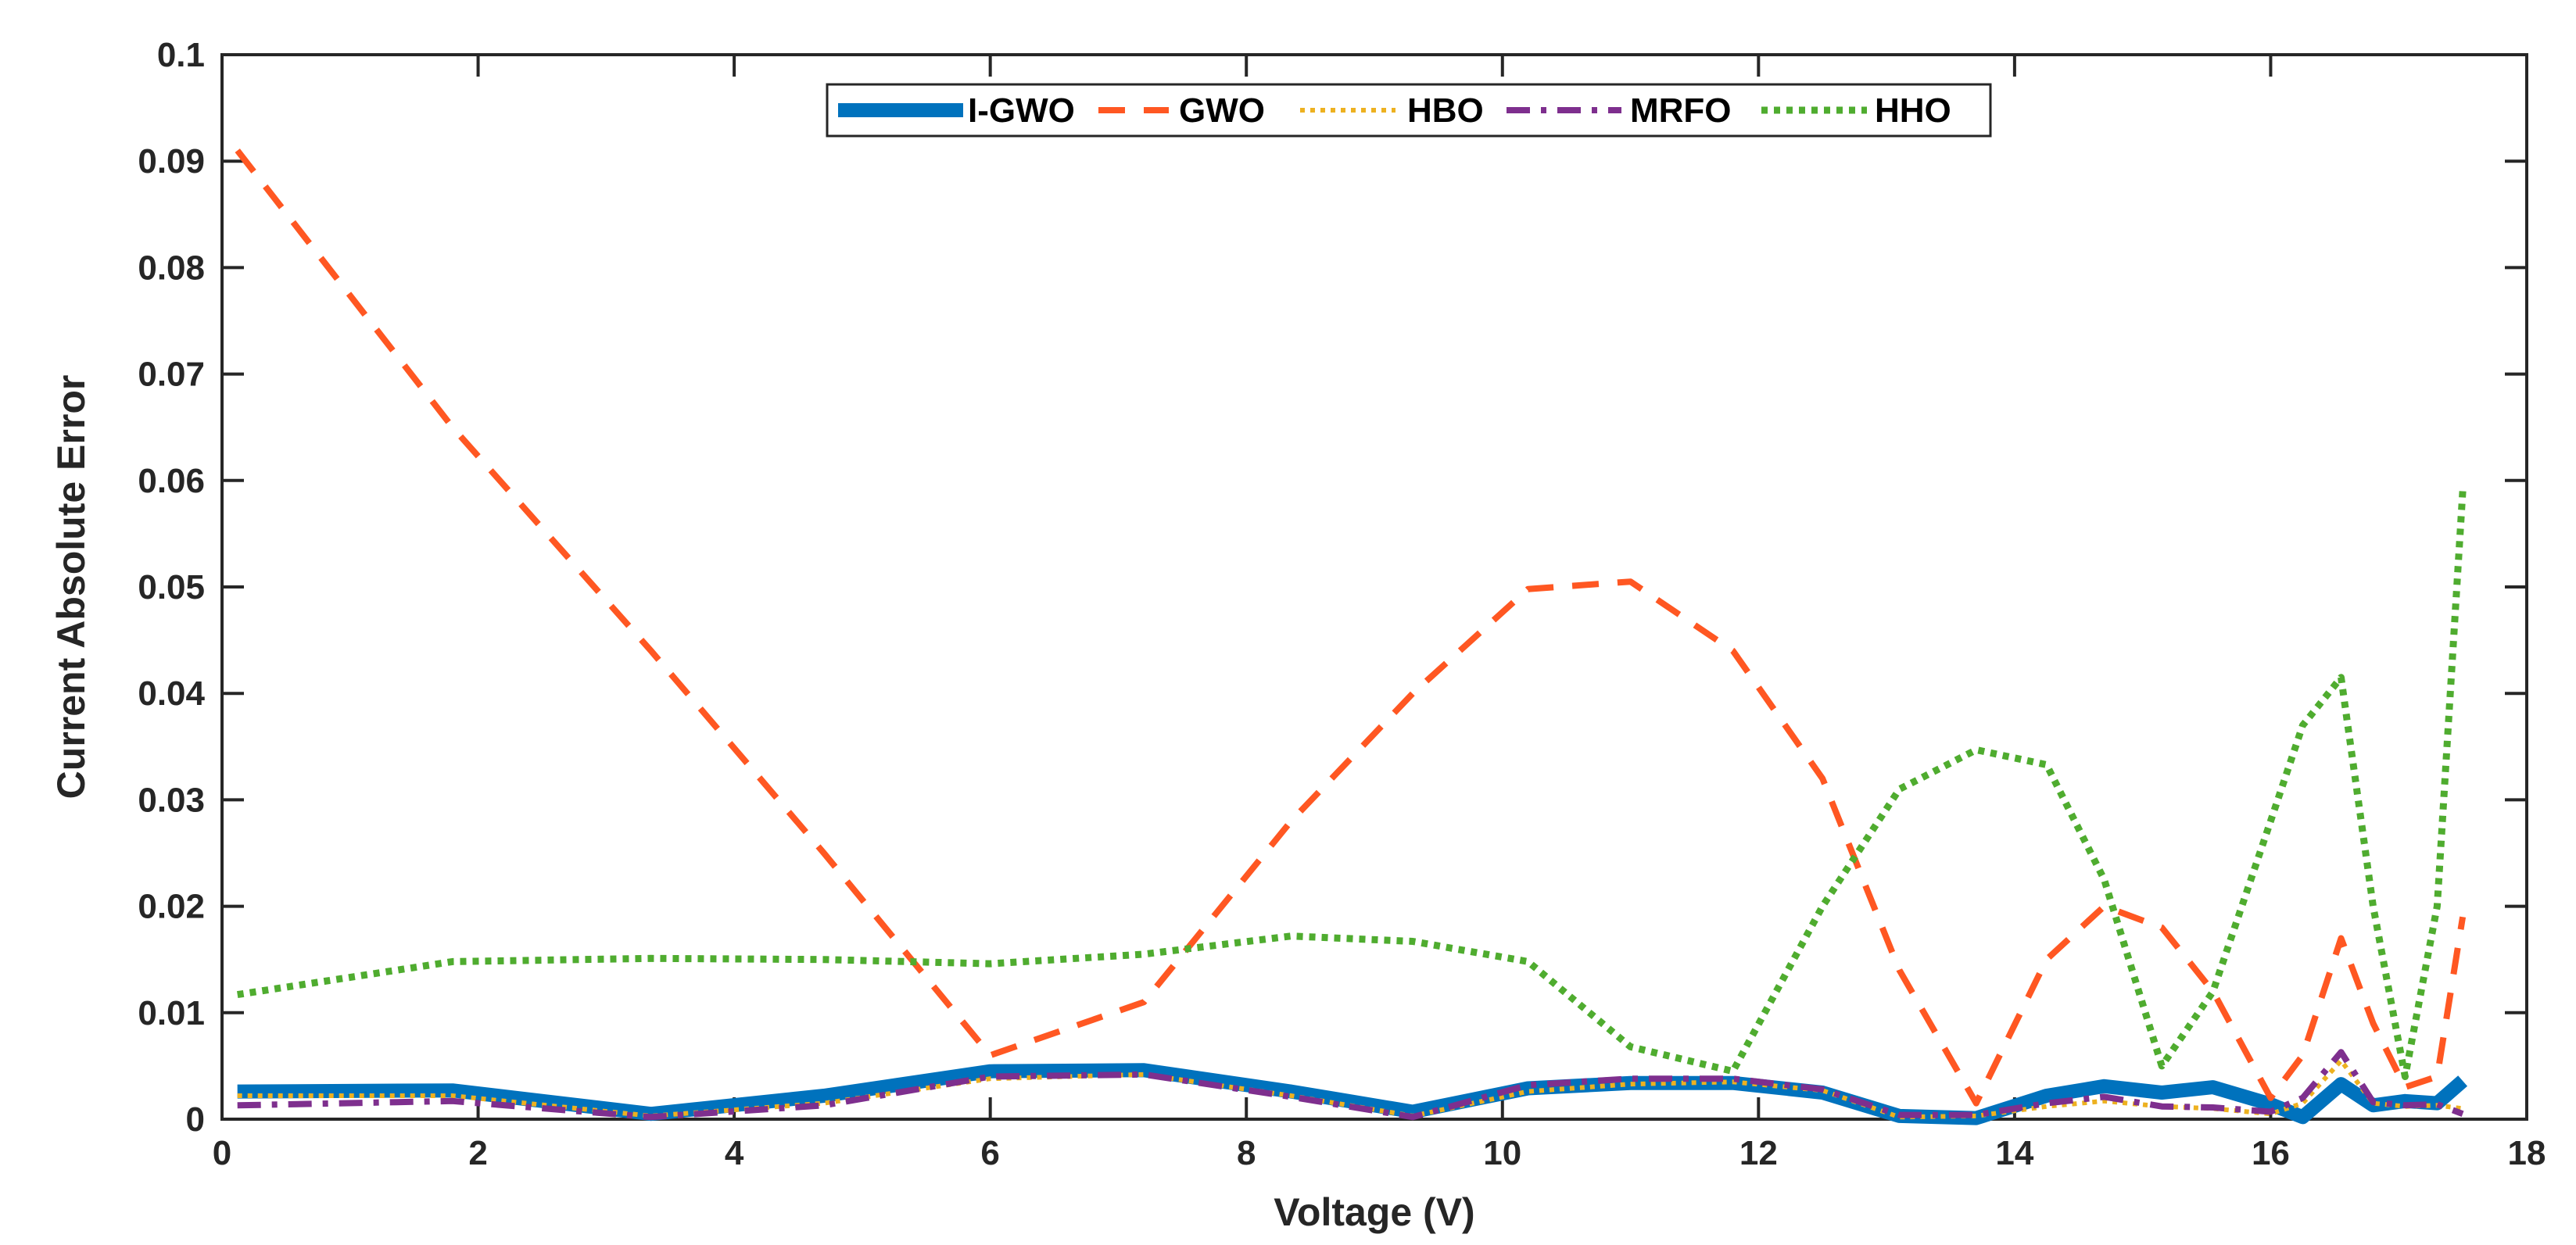 The height and width of the screenshot is (1245, 2576). What do you see at coordinates (171, 907) in the screenshot?
I see `y-tick-label: 0.02` at bounding box center [171, 907].